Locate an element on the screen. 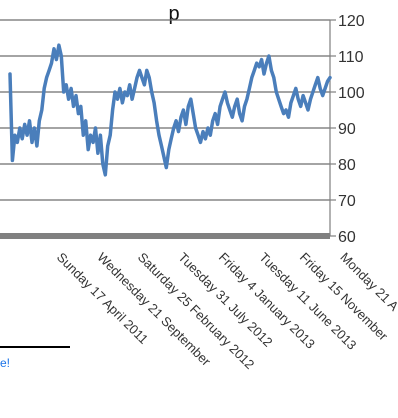  x-axis-baseline is located at coordinates (165, 236).